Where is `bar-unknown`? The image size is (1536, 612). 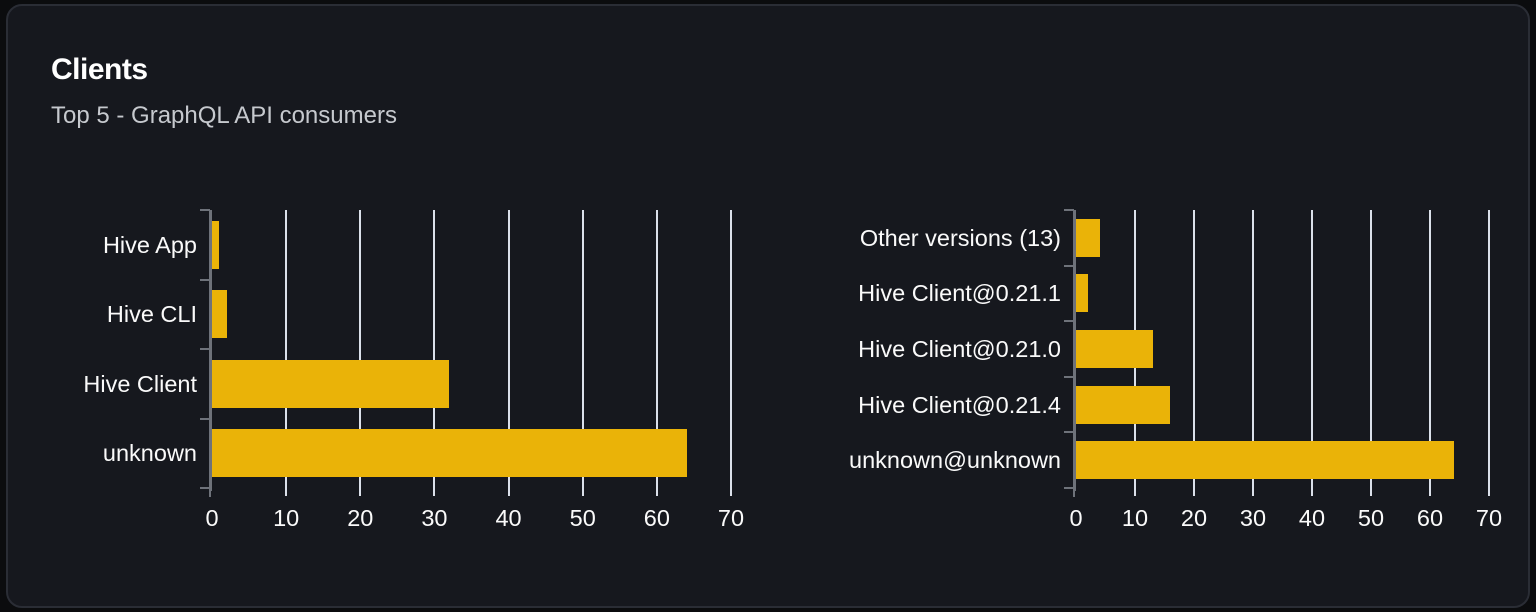
bar-unknown is located at coordinates (449, 453).